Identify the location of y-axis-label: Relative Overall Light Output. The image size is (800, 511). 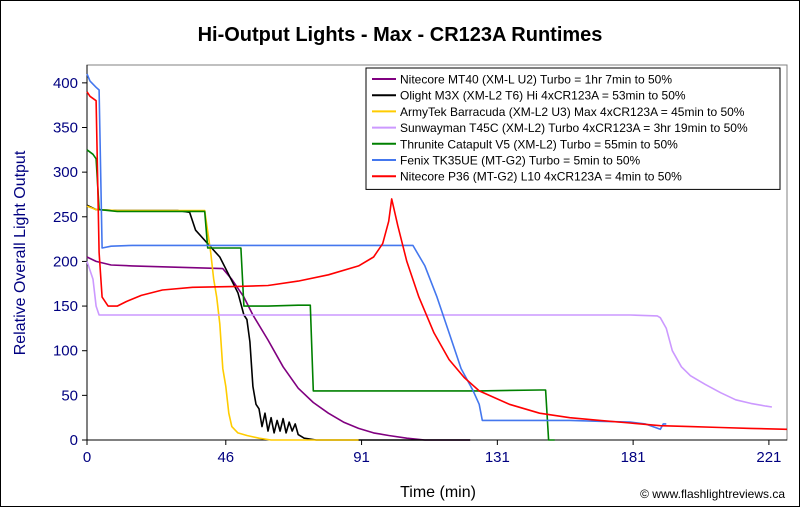
(20, 252).